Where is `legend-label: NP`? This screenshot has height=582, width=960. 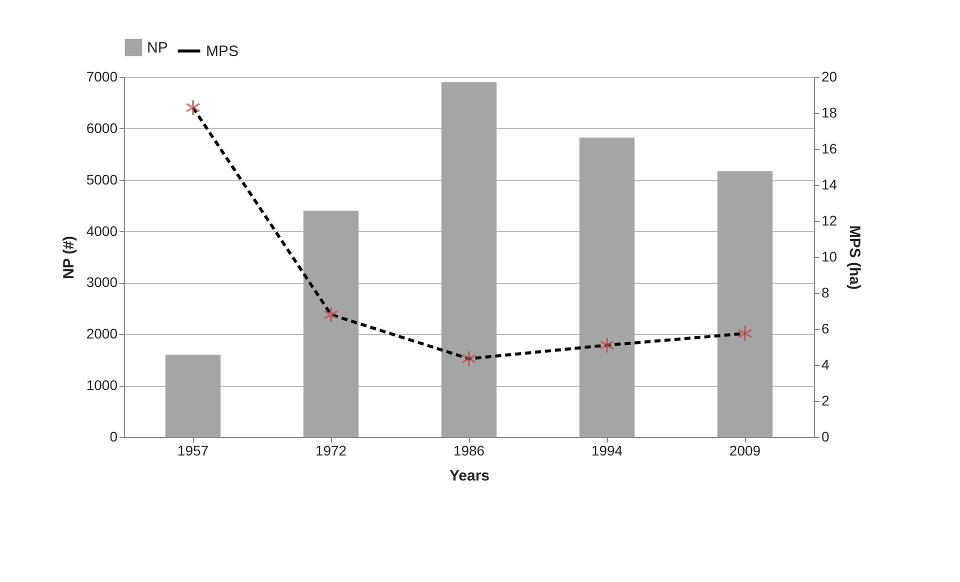 legend-label: NP is located at coordinates (157, 48).